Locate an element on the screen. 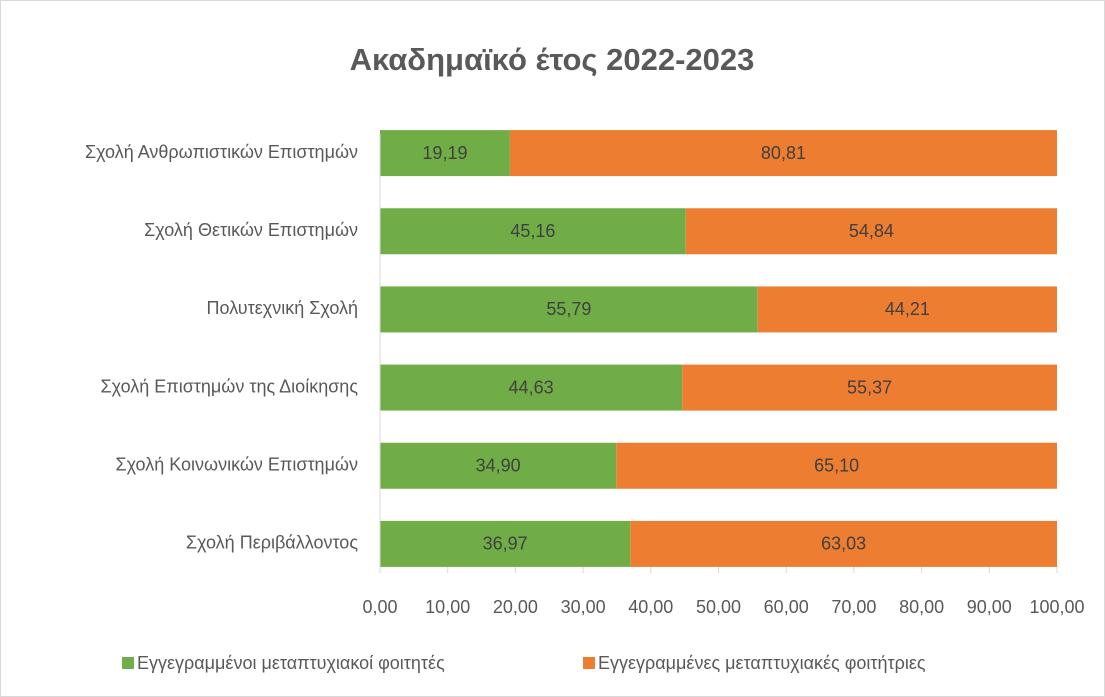 The width and height of the screenshot is (1105, 697). y-tick-label: Σχολή Επιστημών της Διοίκησης is located at coordinates (230, 386).